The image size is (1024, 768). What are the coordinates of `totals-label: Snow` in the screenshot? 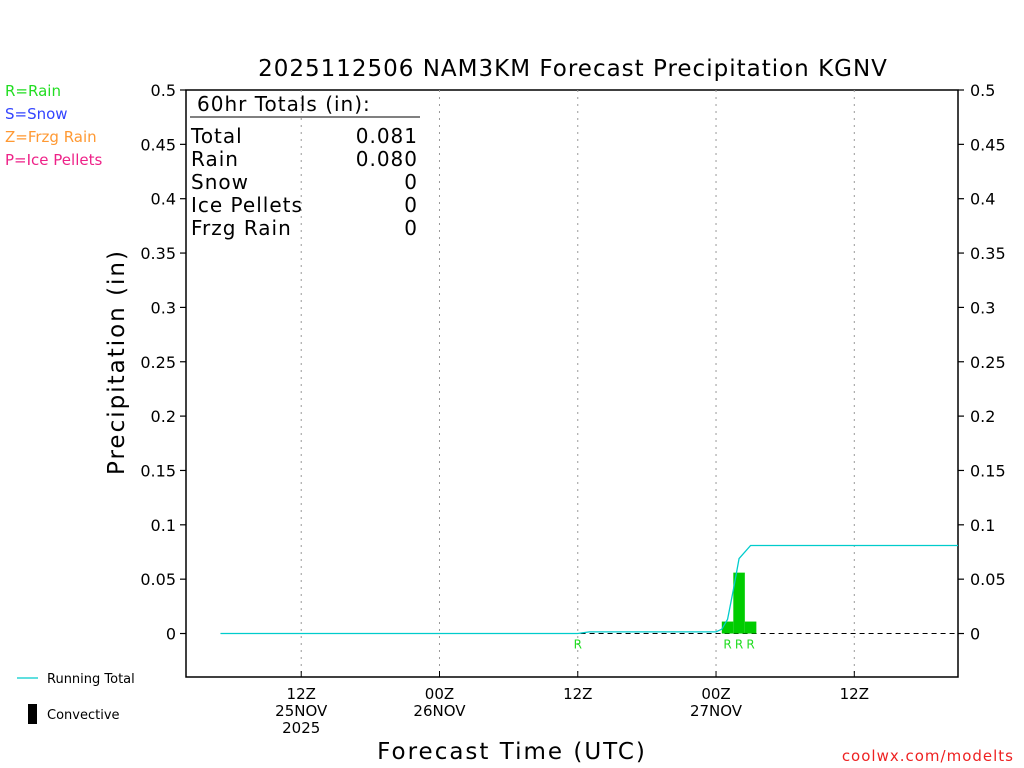 It's located at (220, 182).